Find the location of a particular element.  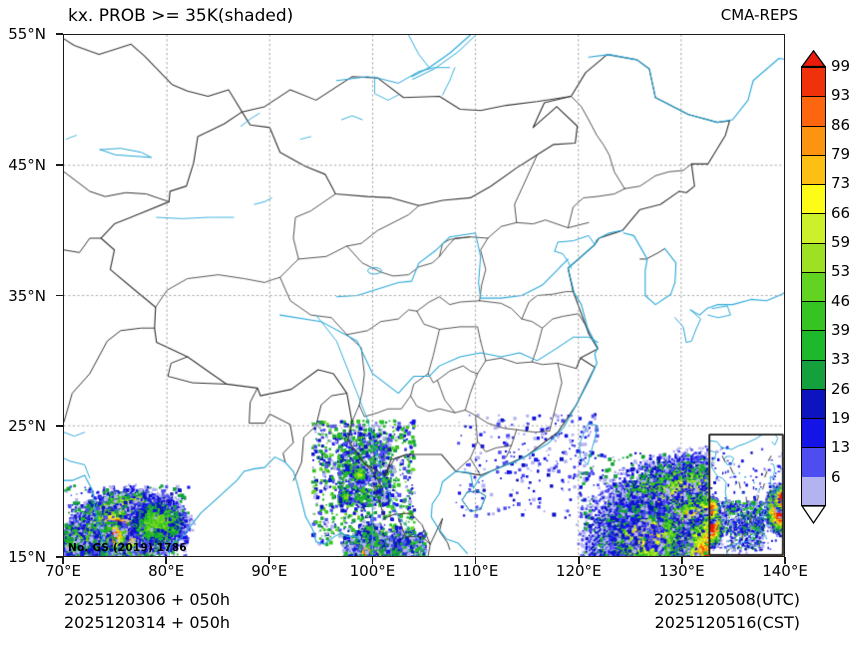

chart-title-right: CMA-REPS is located at coordinates (759, 15).